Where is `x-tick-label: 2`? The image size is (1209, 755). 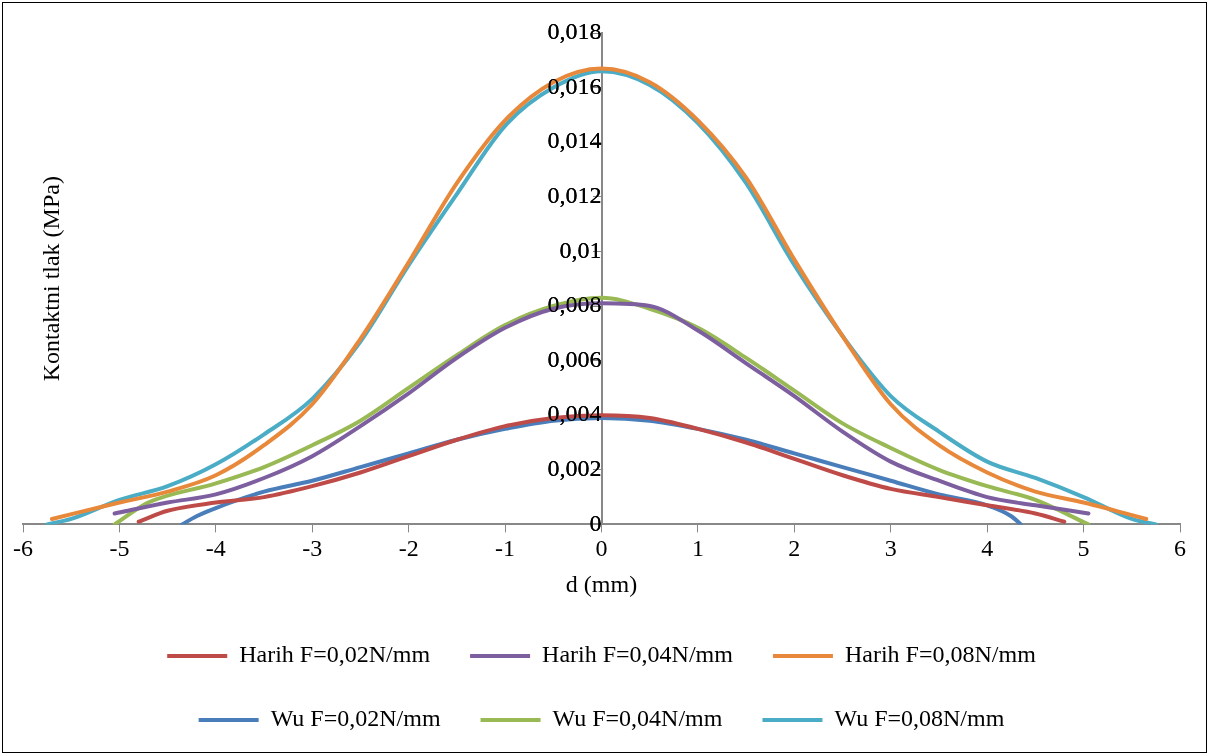 x-tick-label: 2 is located at coordinates (794, 548).